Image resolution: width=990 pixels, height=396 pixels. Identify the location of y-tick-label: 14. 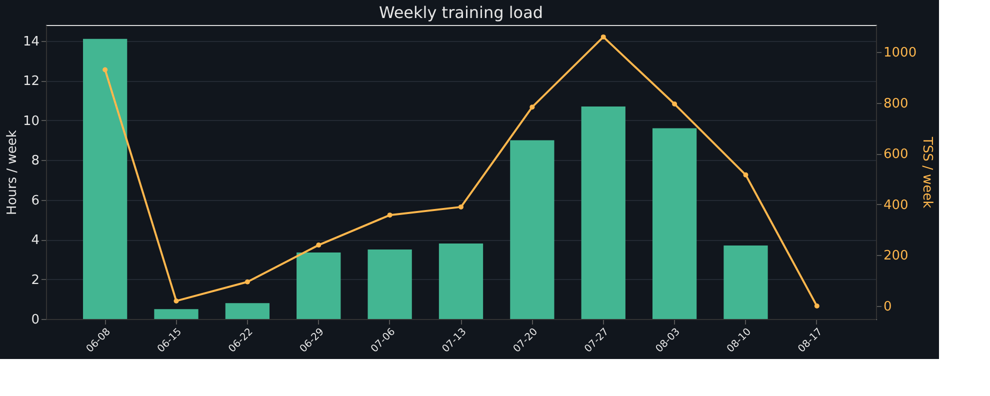
(31, 42).